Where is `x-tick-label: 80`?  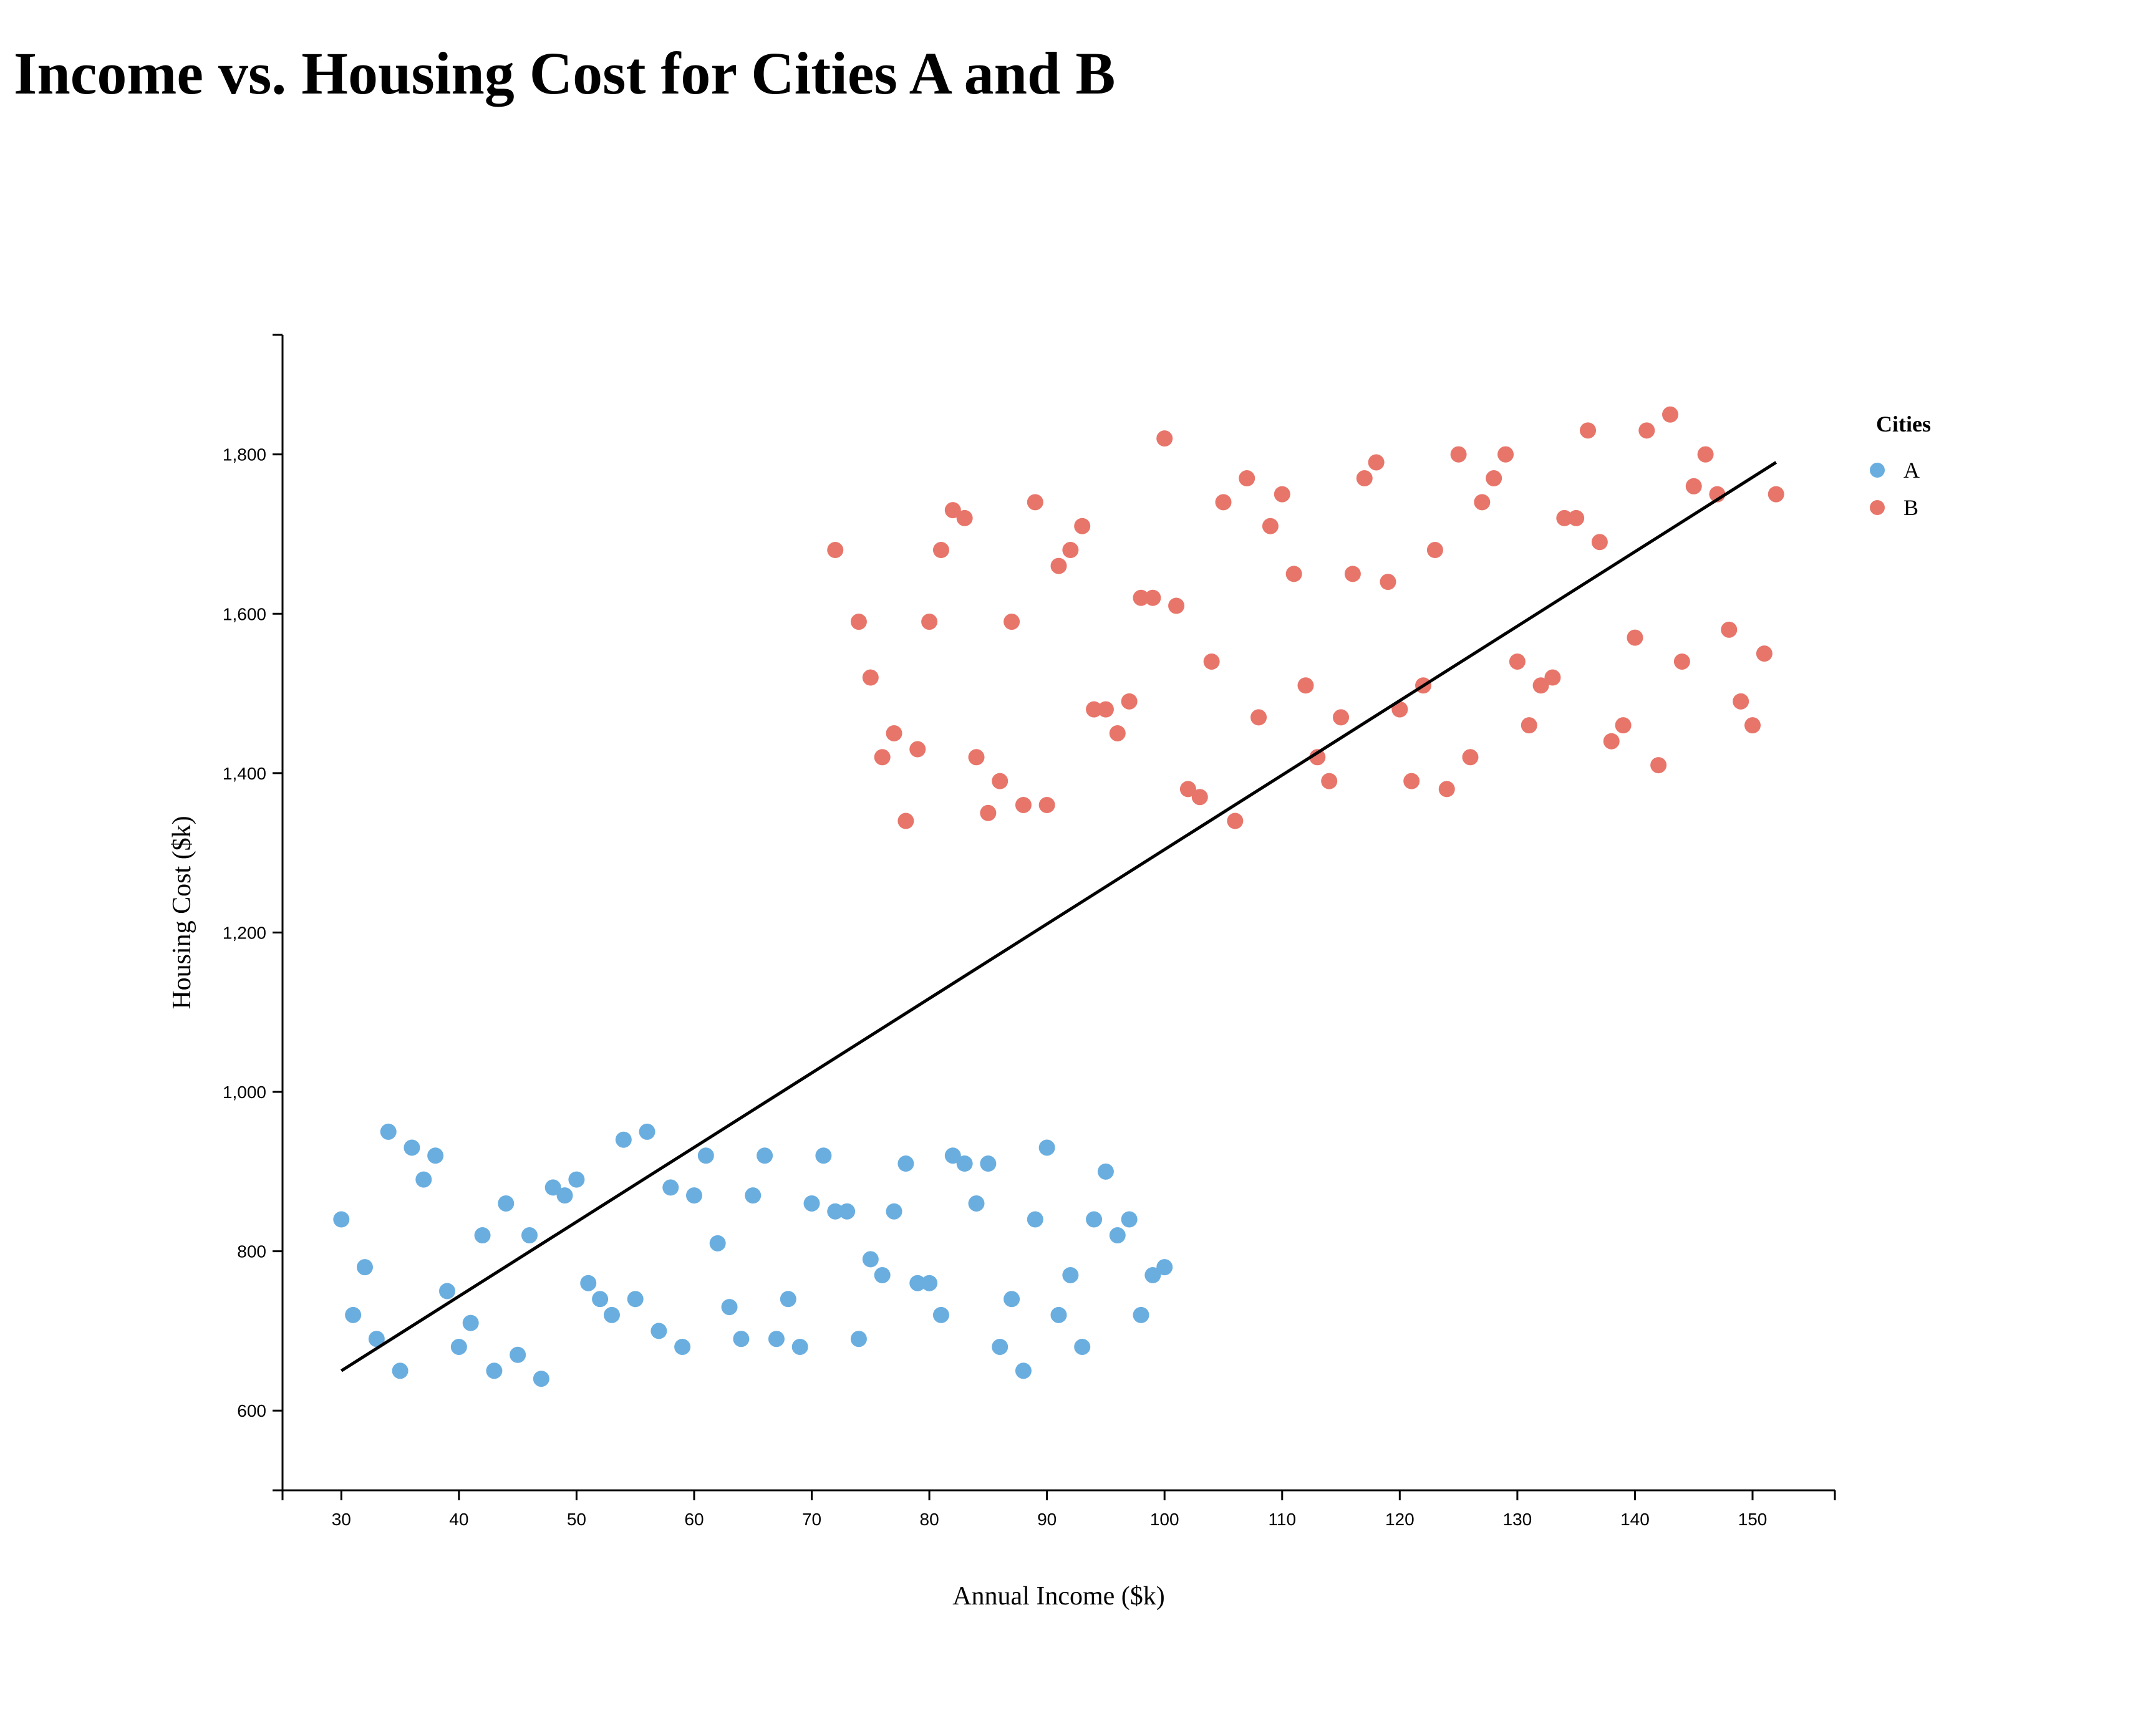
x-tick-label: 80 is located at coordinates (930, 1519).